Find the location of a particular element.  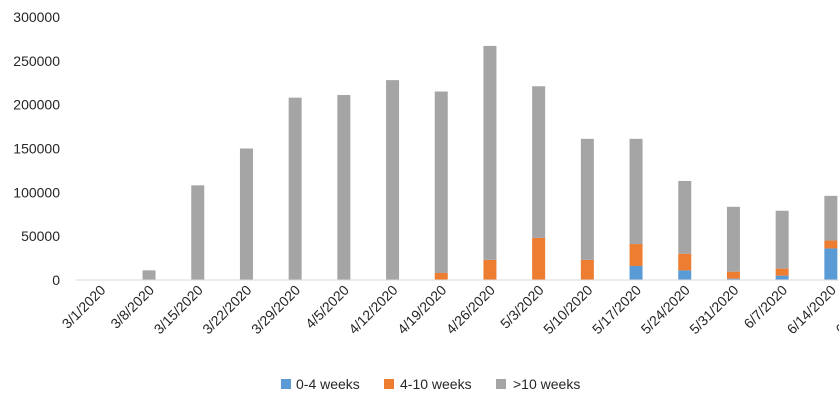

y-tick-label: 100000 is located at coordinates (36, 192).